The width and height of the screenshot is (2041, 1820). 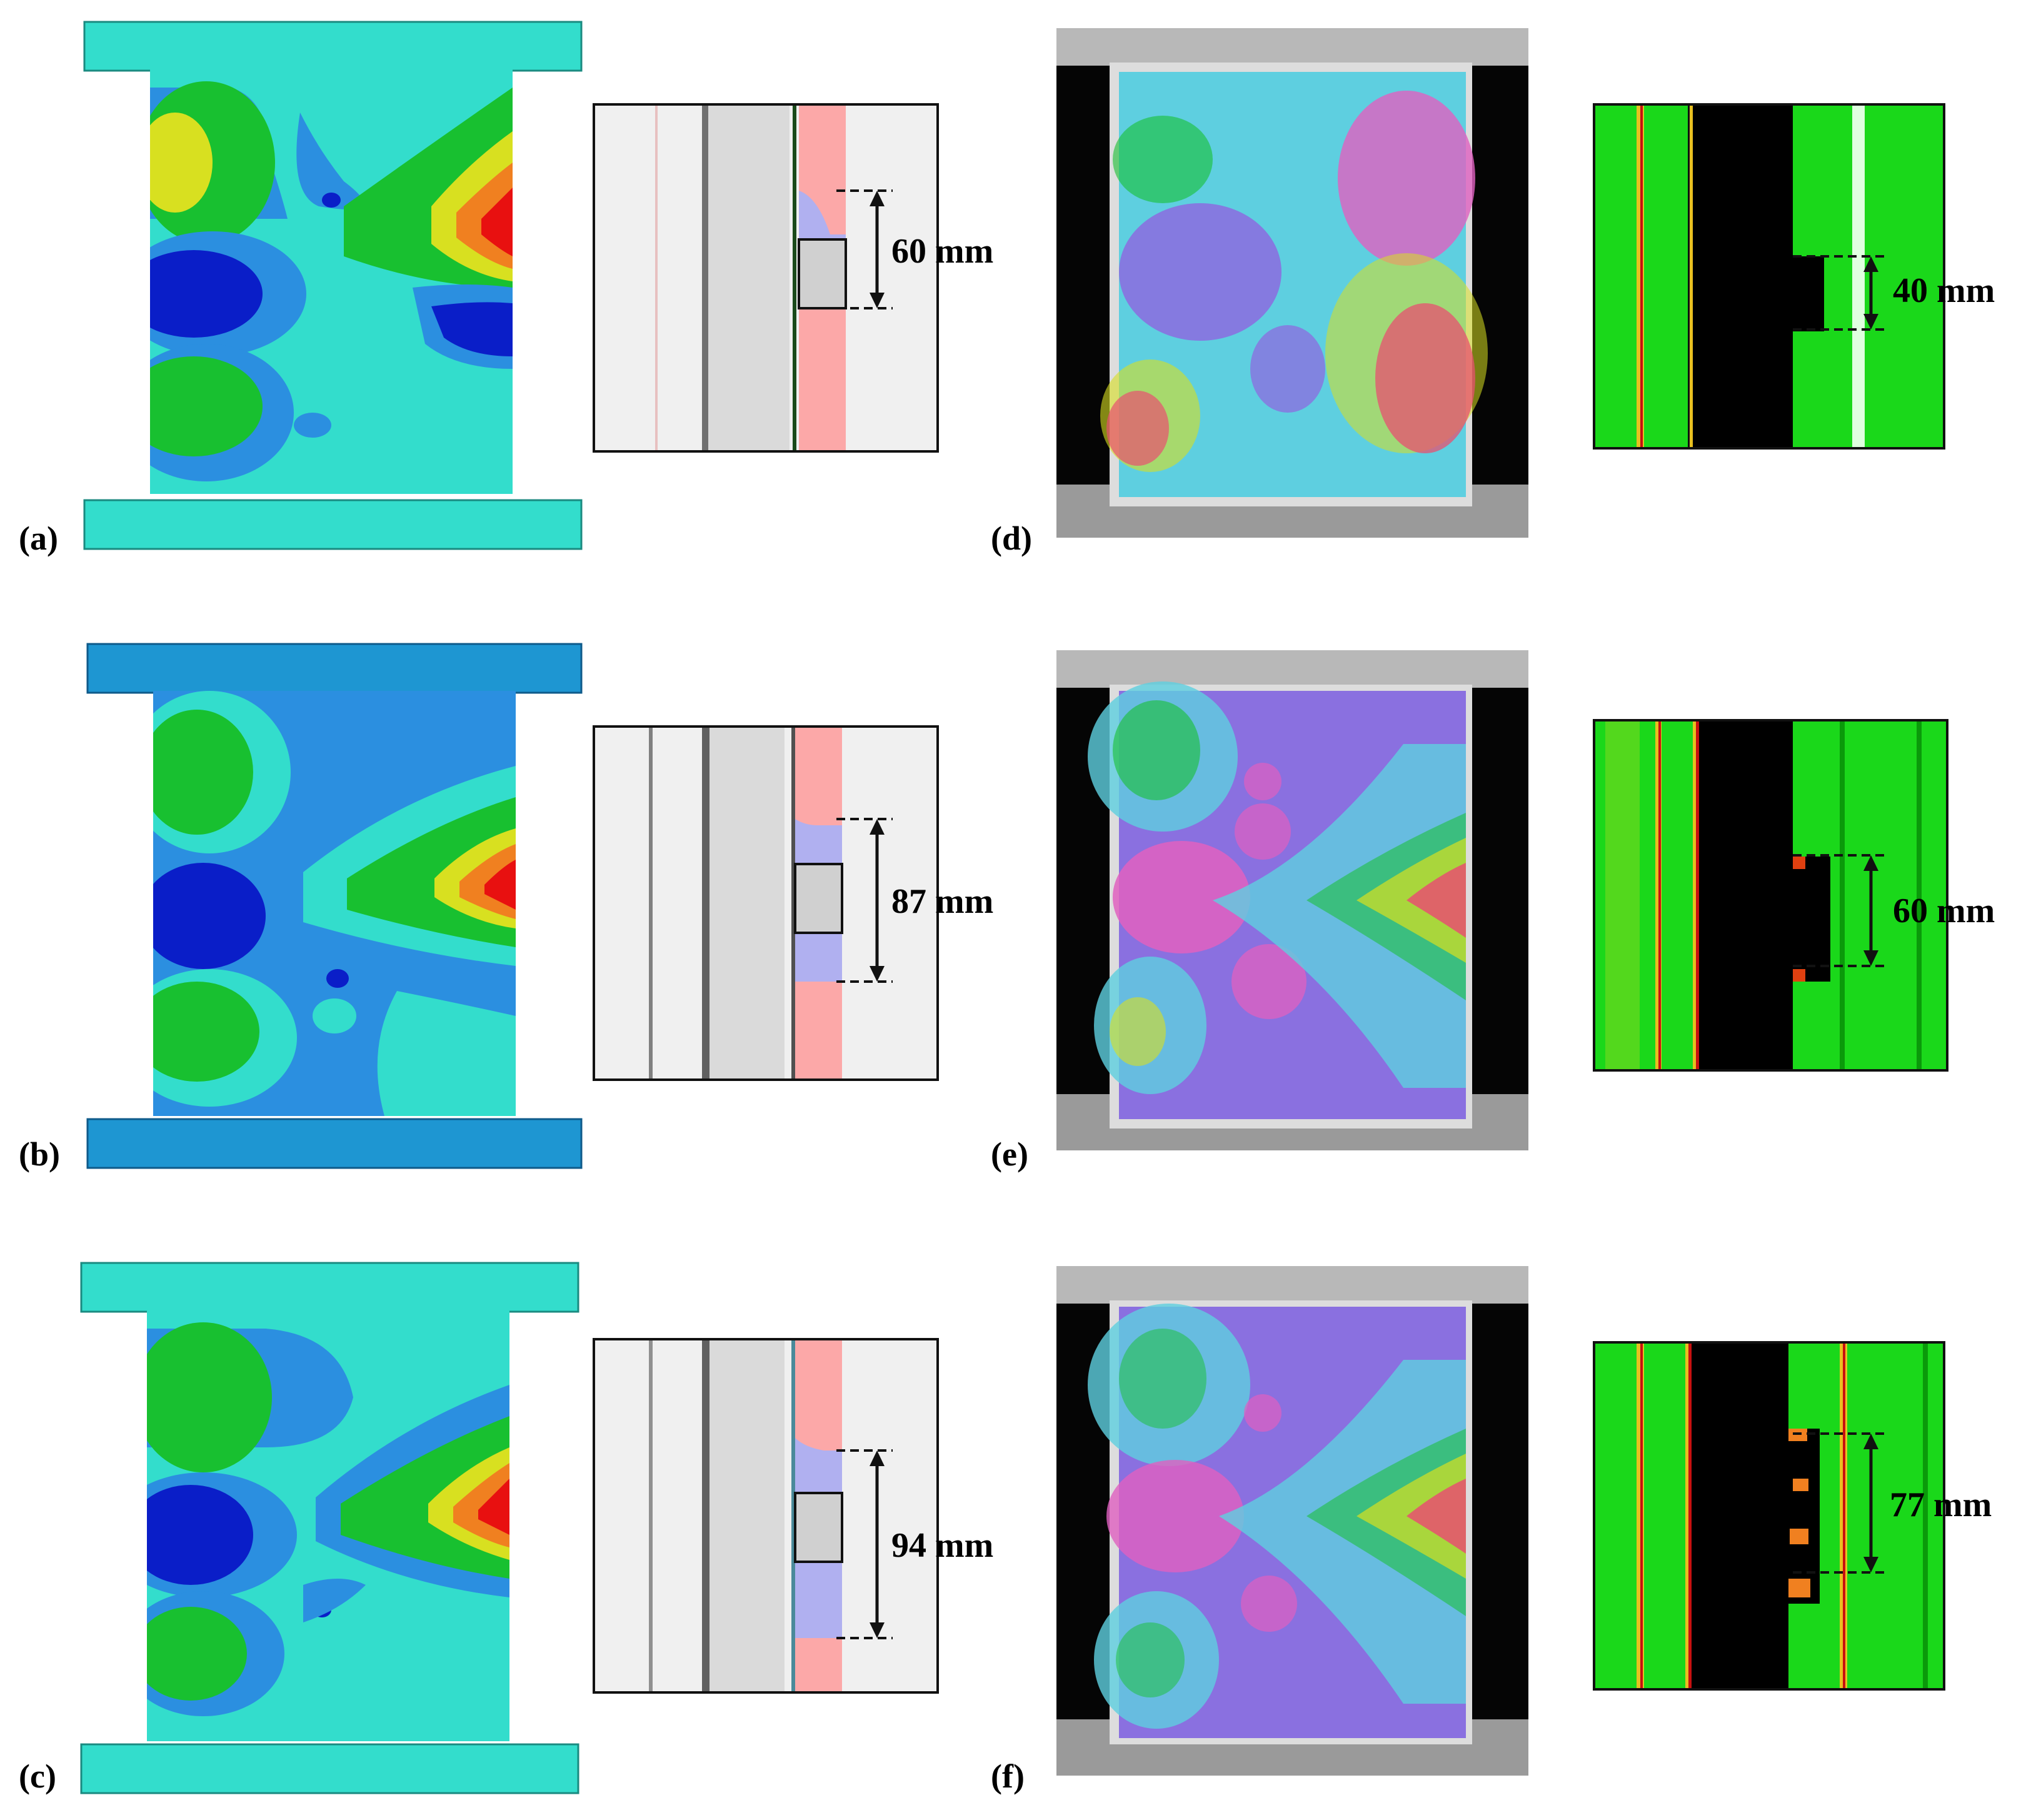 I want to click on dic-photo-d, so click(x=1292, y=283).